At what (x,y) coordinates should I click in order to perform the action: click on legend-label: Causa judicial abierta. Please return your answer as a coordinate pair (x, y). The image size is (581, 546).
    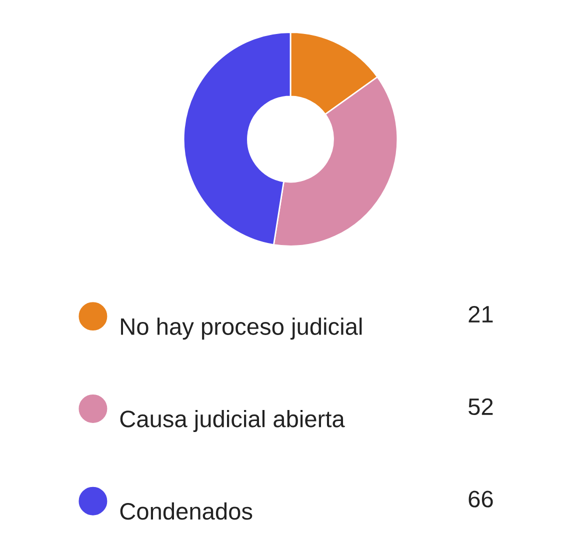
    Looking at the image, I should click on (232, 421).